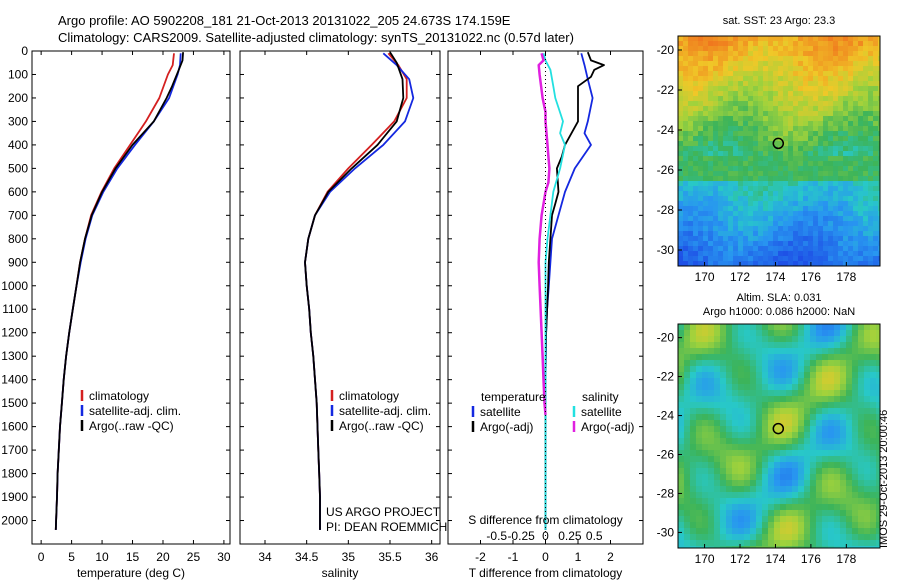 This screenshot has width=900, height=580. Describe the element at coordinates (545, 536) in the screenshot. I see `salinity-difference-tick-label: 0` at that location.